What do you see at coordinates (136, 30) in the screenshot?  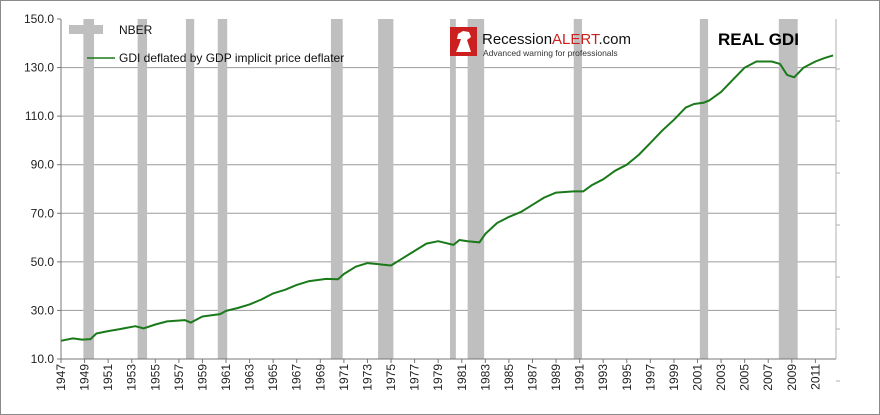 I see `legend-label-nber: NBER` at bounding box center [136, 30].